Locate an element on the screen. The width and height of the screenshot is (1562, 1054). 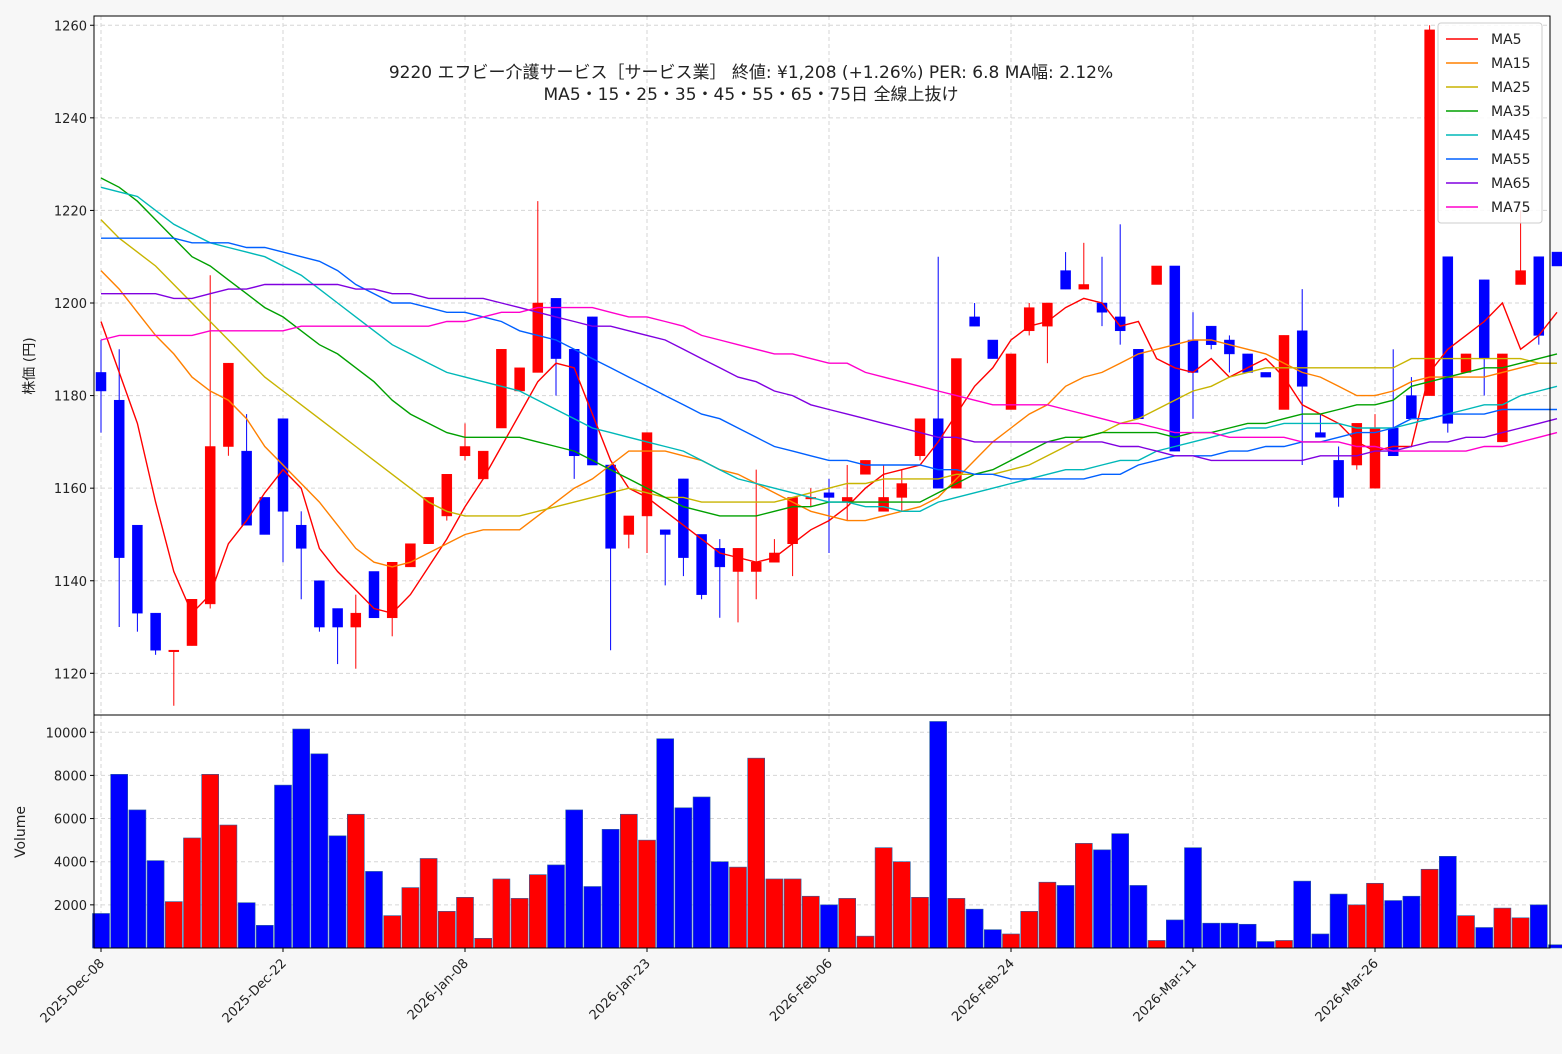
price-tick-label: 1180 is located at coordinates (70, 397).